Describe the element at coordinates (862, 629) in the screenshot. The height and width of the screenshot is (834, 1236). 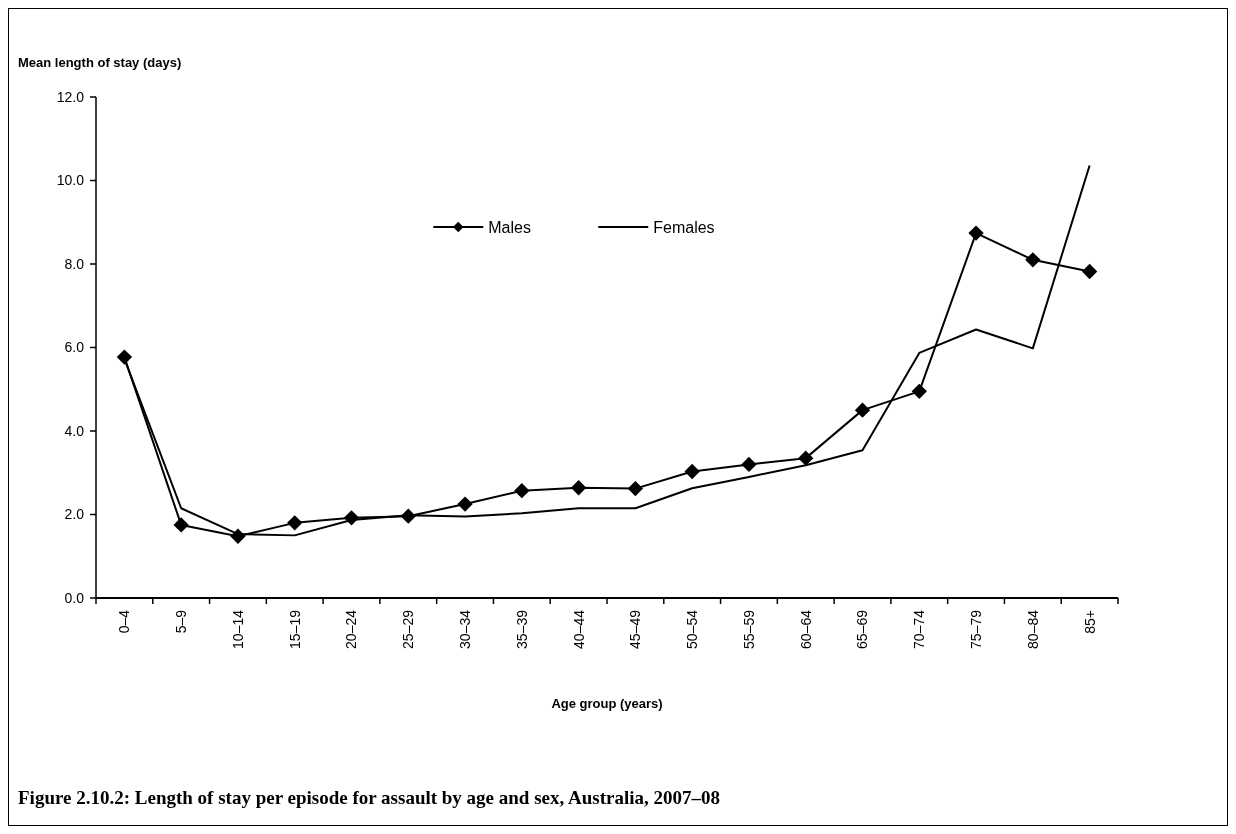
I see `x-tick-label: 65–69` at that location.